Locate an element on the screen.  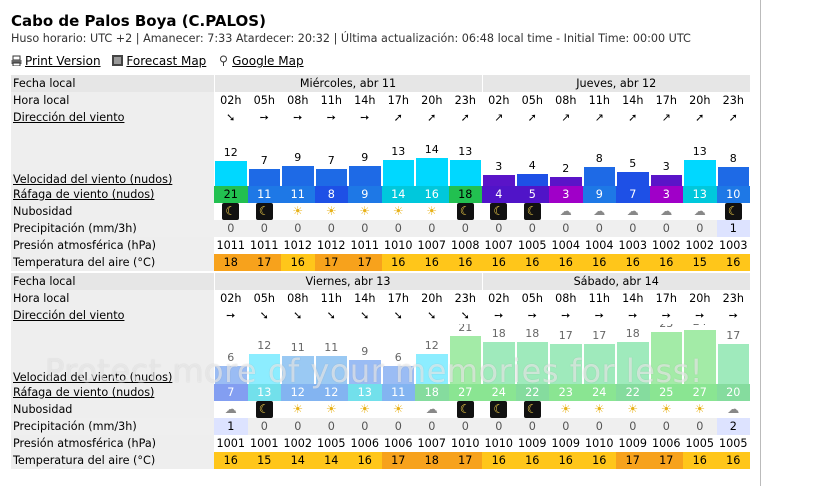
wind-gust-cell: 18 is located at coordinates (465, 194).